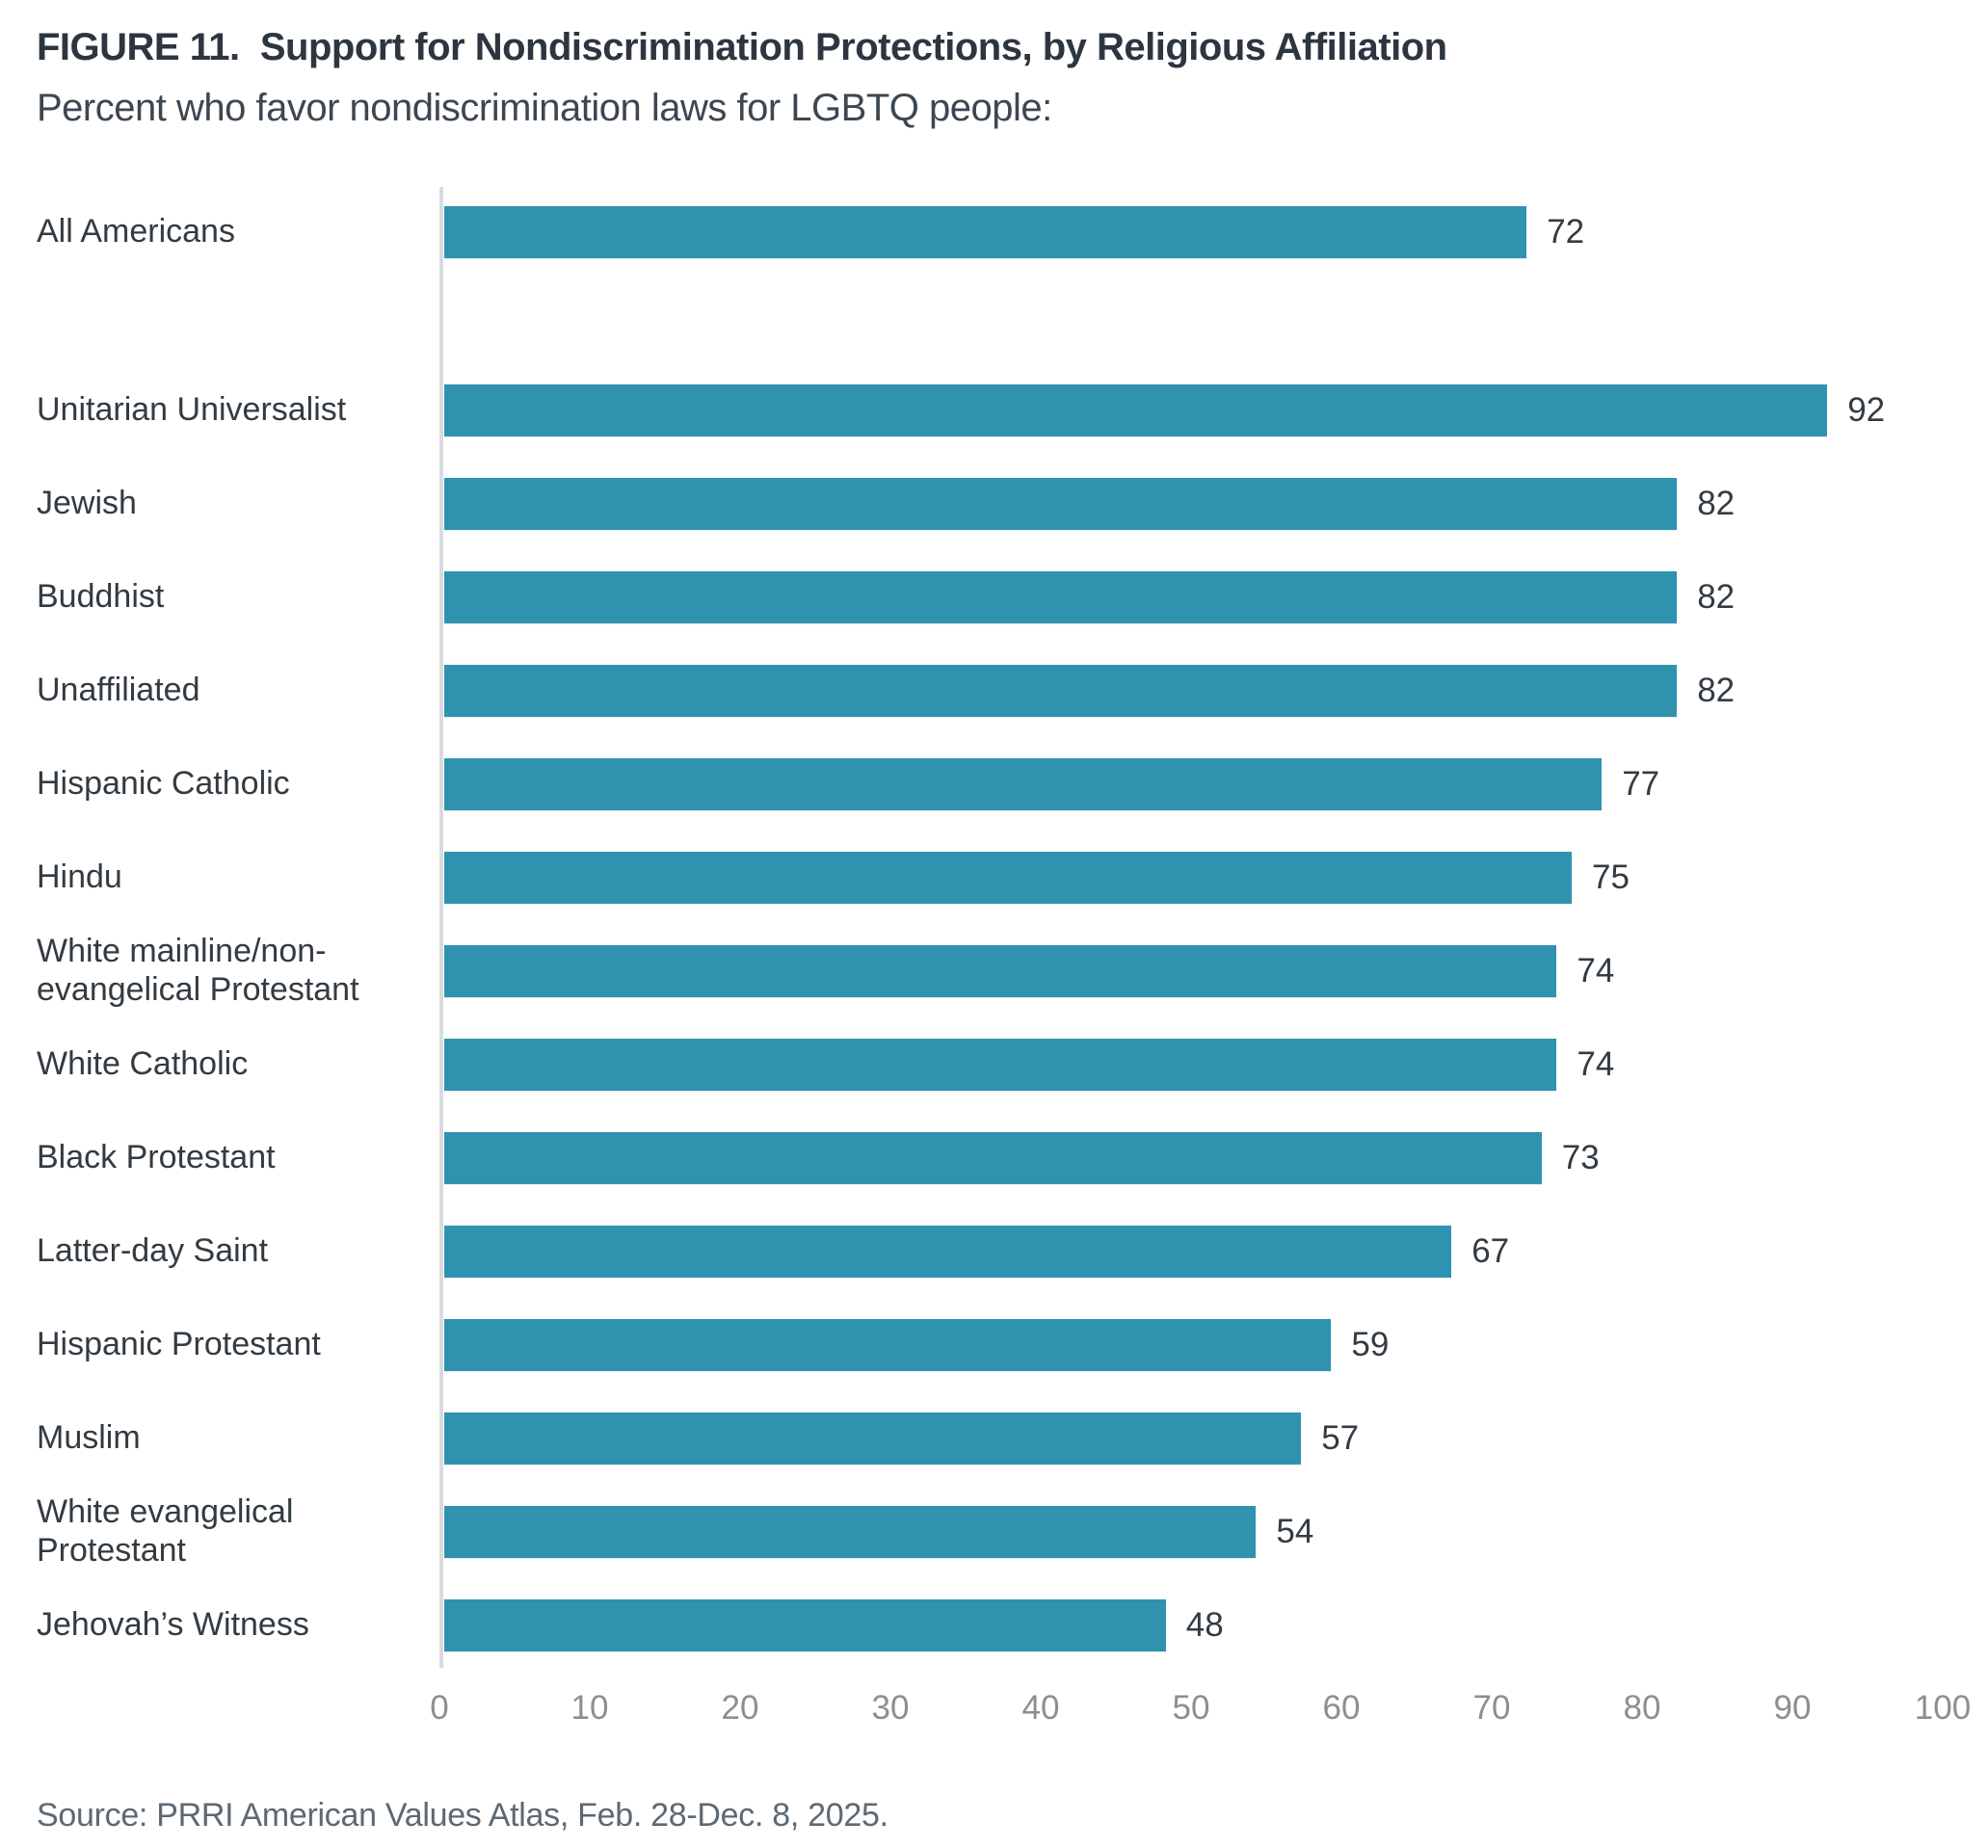  I want to click on x-tick-label: 90, so click(1792, 1708).